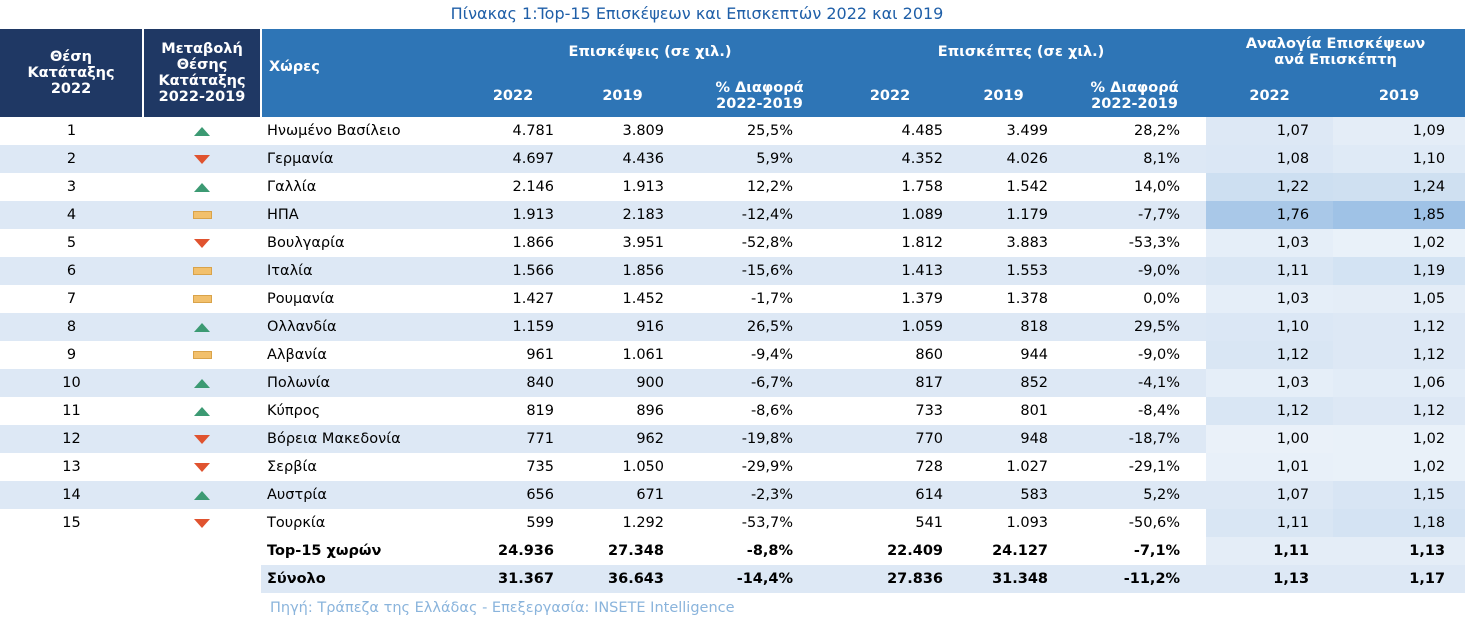 This screenshot has height=621, width=1465. I want to click on header-visits-pct-diff: % Διαφορά 2022-2019, so click(760, 96).